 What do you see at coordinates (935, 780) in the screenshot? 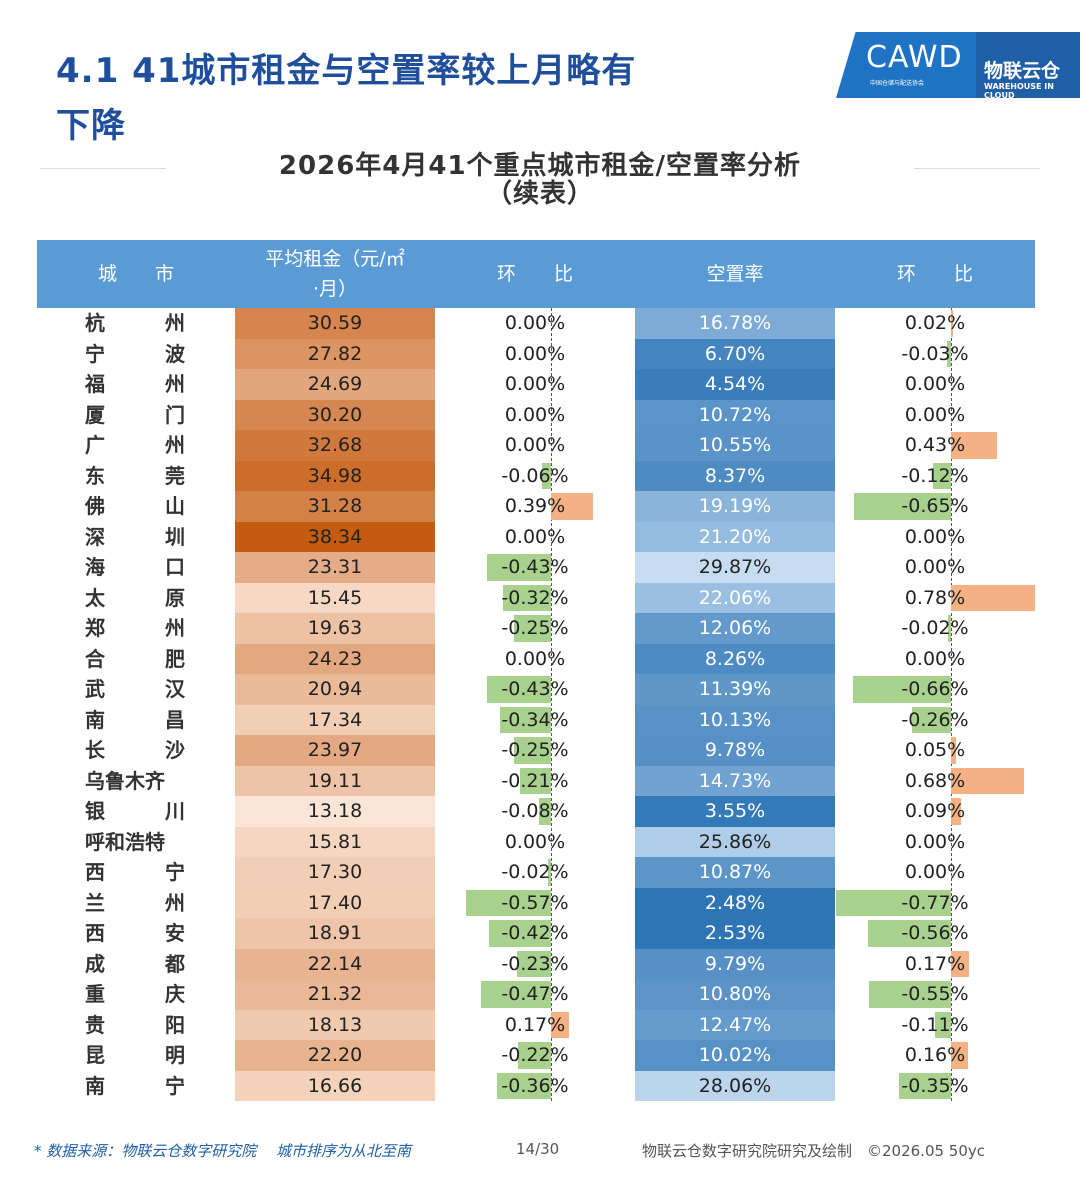
I see `vacancy-mom-value: 0.68%` at bounding box center [935, 780].